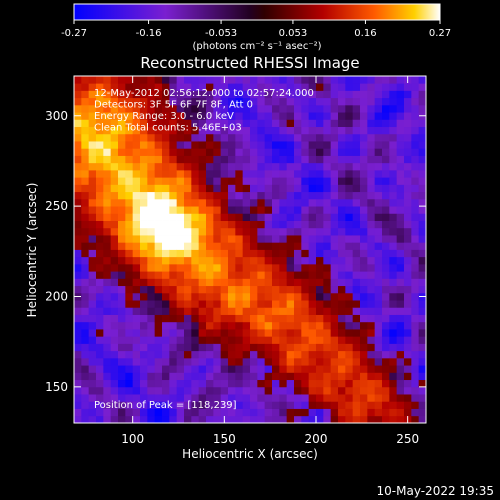 The image size is (500, 500). What do you see at coordinates (256, 29) in the screenshot?
I see `colorbar-ticks: -0.27 -0.16 -0.053 0.053 0.16 0.27` at bounding box center [256, 29].